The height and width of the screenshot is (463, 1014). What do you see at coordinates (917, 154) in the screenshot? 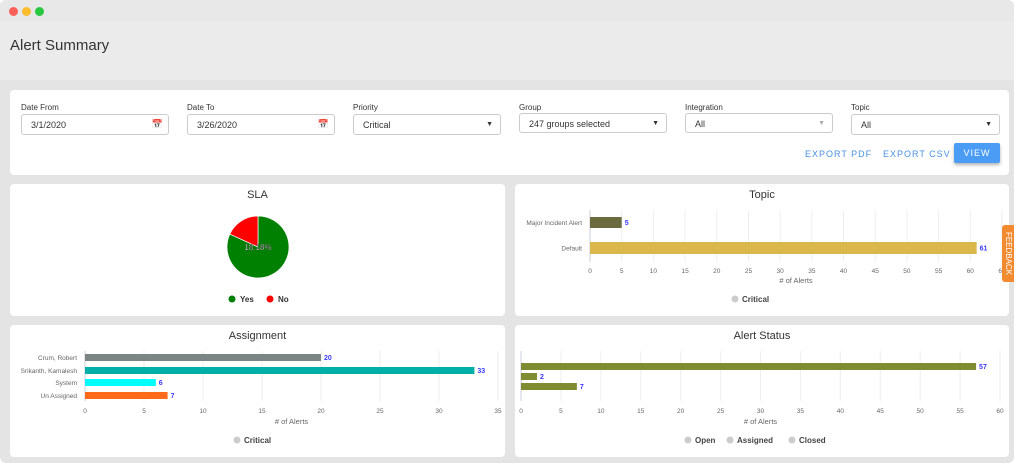
I see `export-csv-button: EXPORT CSV` at bounding box center [917, 154].